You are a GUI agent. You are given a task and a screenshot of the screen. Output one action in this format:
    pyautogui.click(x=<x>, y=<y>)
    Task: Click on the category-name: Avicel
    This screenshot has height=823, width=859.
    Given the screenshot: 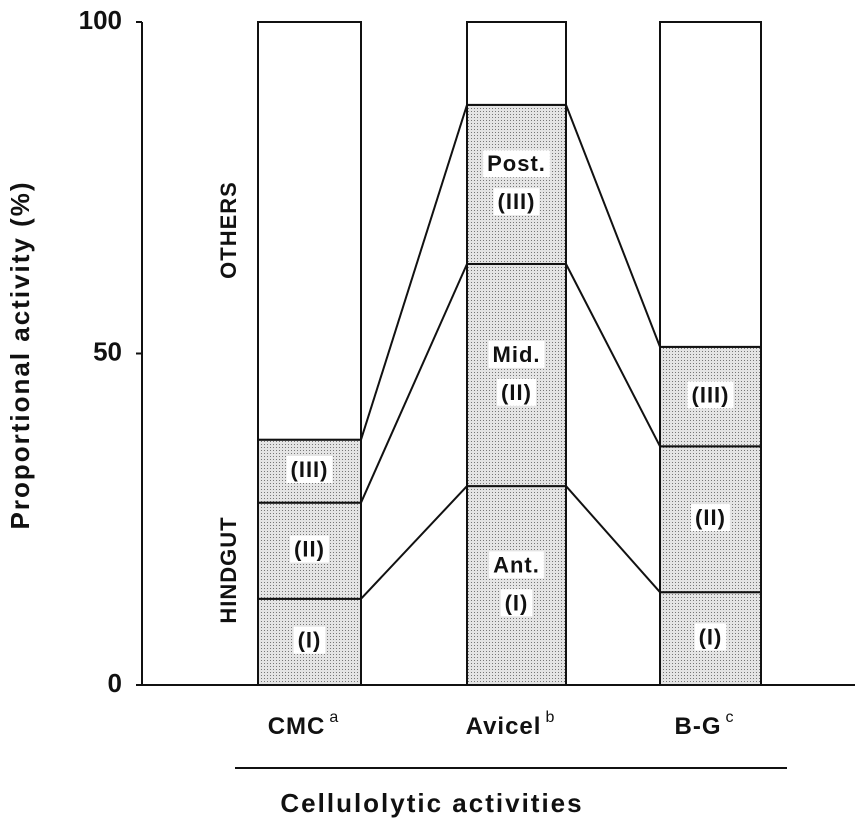 What is the action you would take?
    pyautogui.click(x=504, y=726)
    